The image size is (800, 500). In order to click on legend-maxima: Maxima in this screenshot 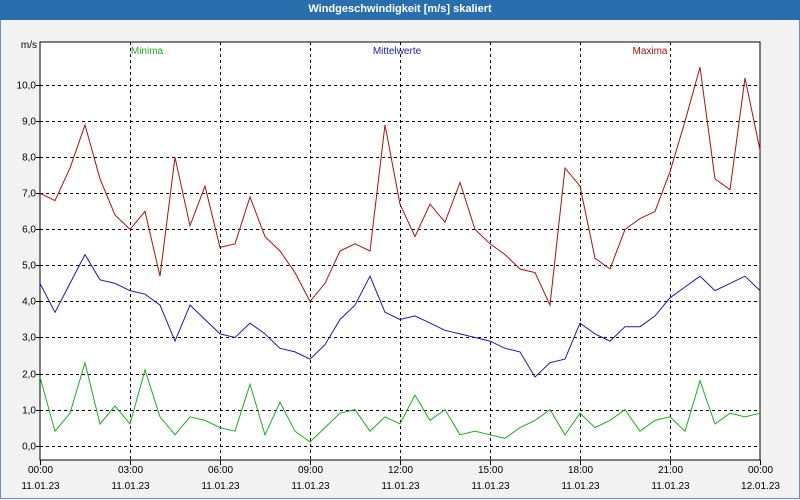, I will do `click(649, 51)`.